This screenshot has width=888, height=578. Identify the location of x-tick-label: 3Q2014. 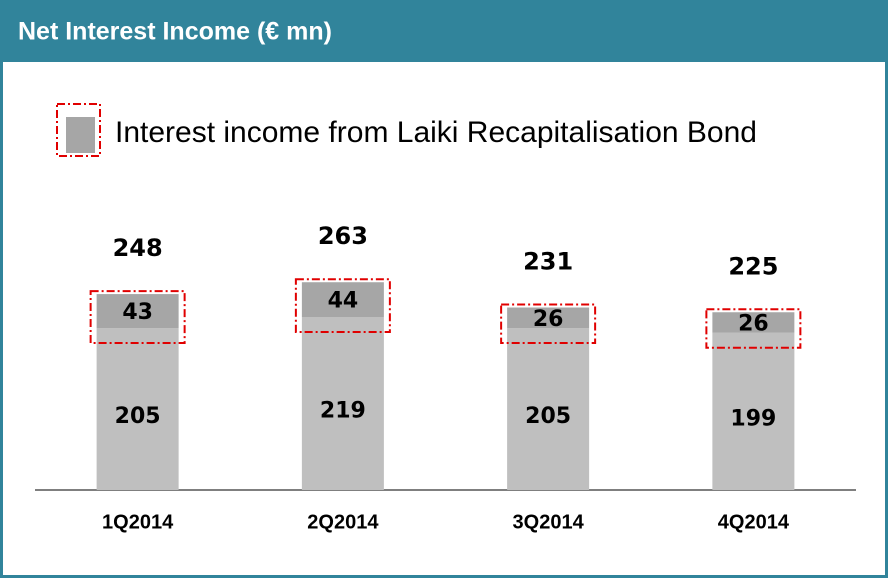
(549, 522).